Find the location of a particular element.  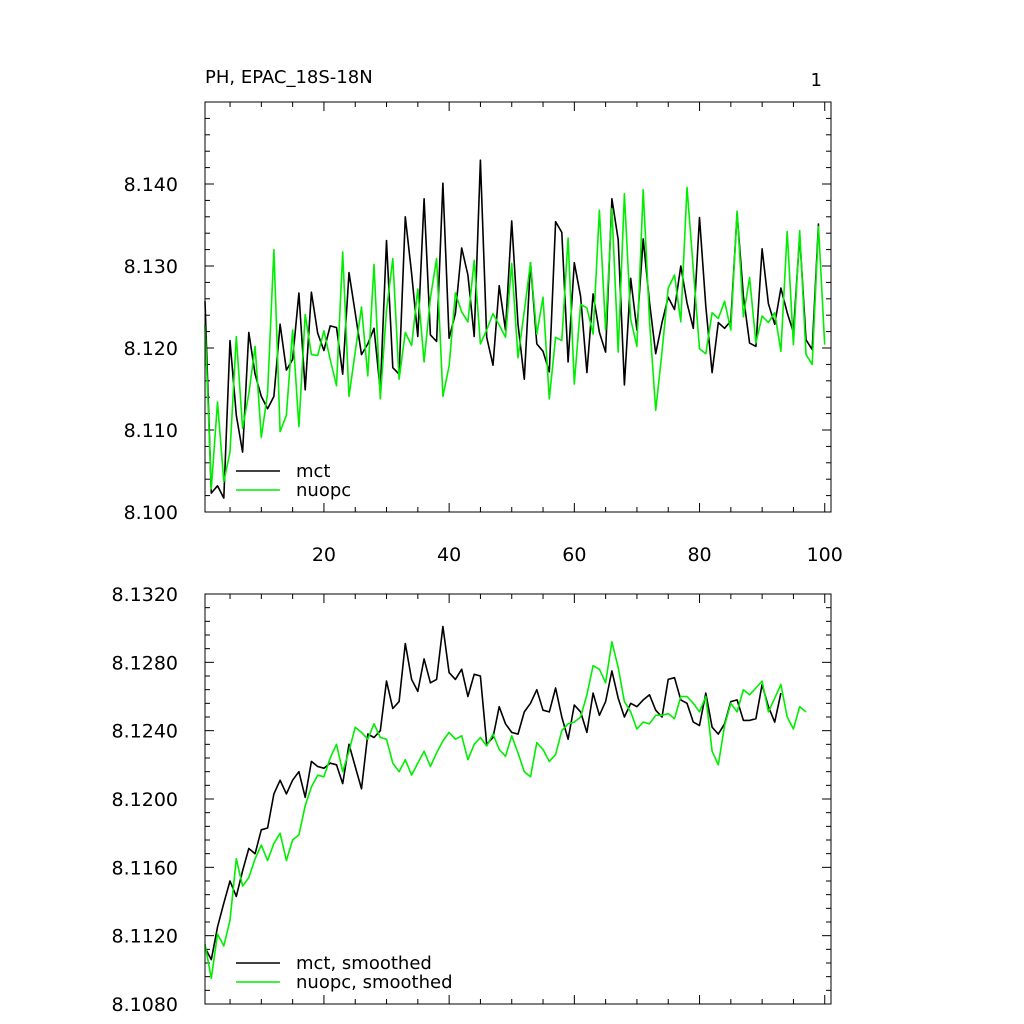

x-tick-label: 80 is located at coordinates (699, 555).